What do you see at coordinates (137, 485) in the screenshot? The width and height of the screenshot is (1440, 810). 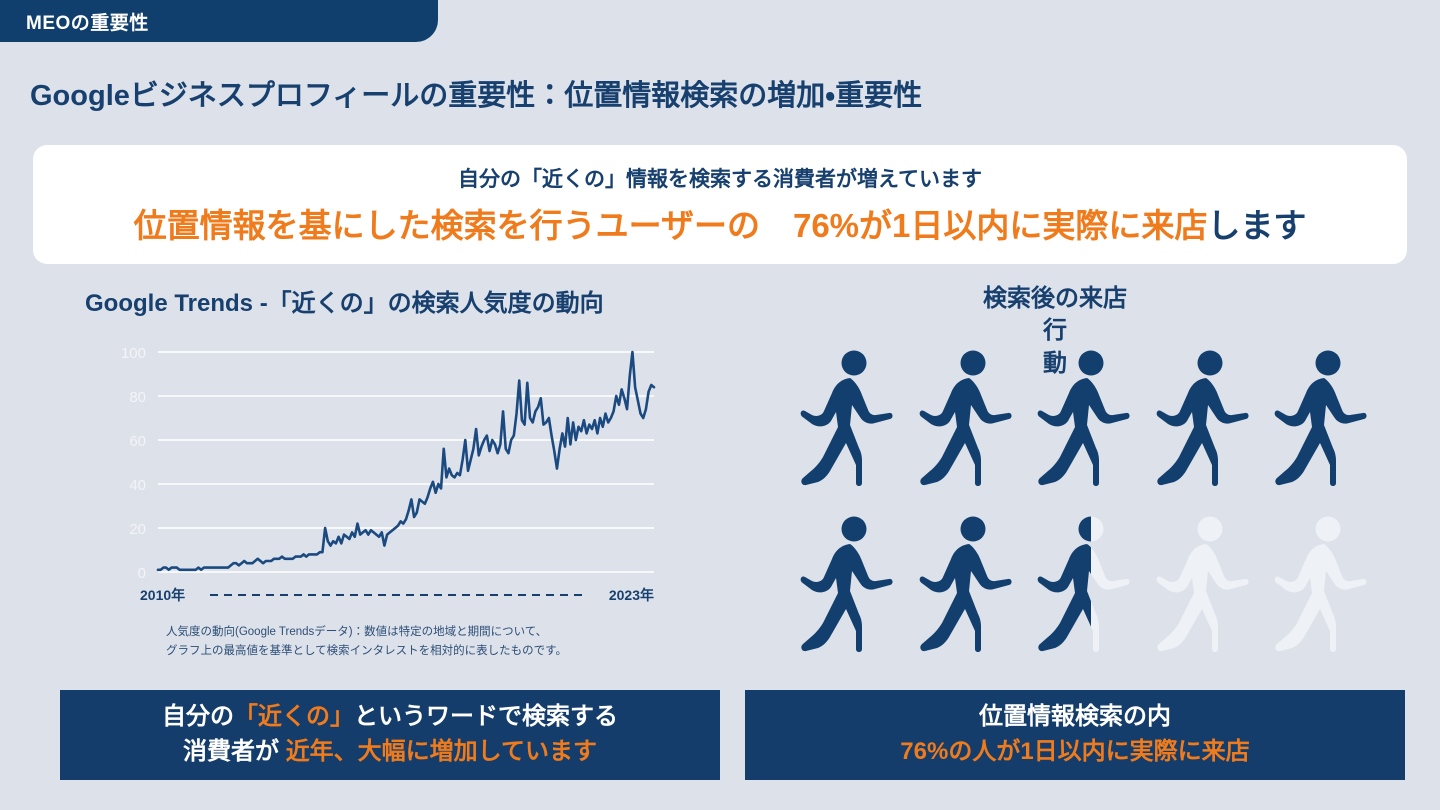 I see `chart-y-tick-label: 40` at bounding box center [137, 485].